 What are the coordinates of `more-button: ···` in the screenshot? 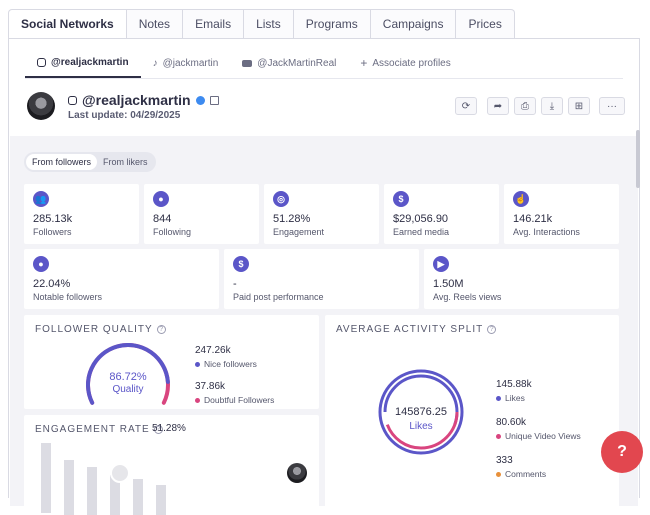 It's located at (612, 106).